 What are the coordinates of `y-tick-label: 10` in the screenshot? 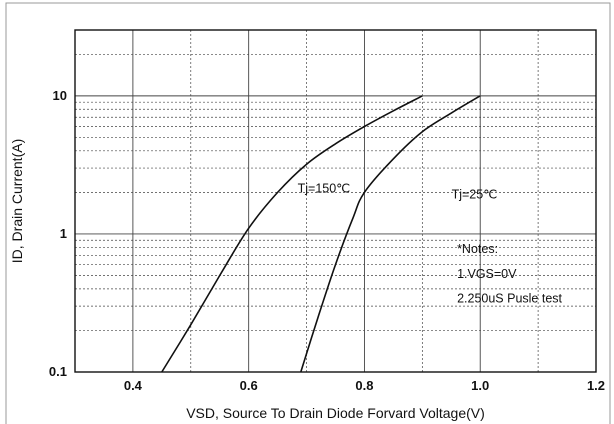 It's located at (60, 95).